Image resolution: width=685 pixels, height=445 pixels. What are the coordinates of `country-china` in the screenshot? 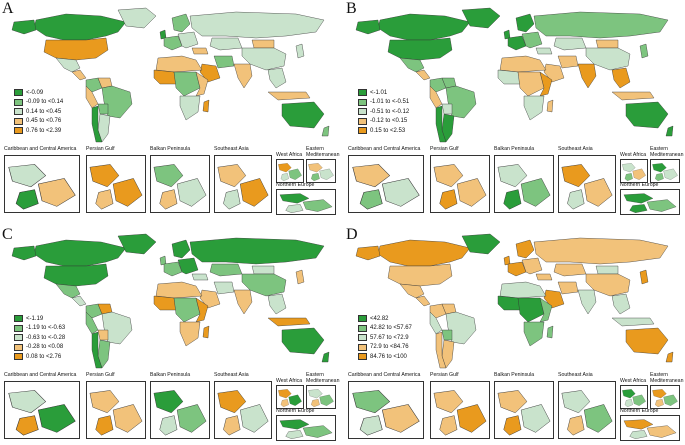 It's located at (608, 59).